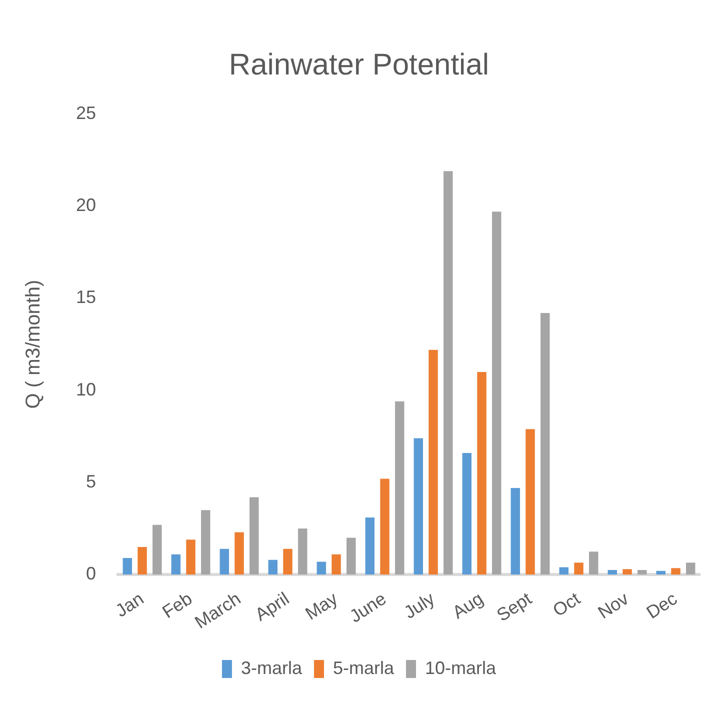 This screenshot has height=706, width=728. I want to click on y-tick-label: 20, so click(86, 205).